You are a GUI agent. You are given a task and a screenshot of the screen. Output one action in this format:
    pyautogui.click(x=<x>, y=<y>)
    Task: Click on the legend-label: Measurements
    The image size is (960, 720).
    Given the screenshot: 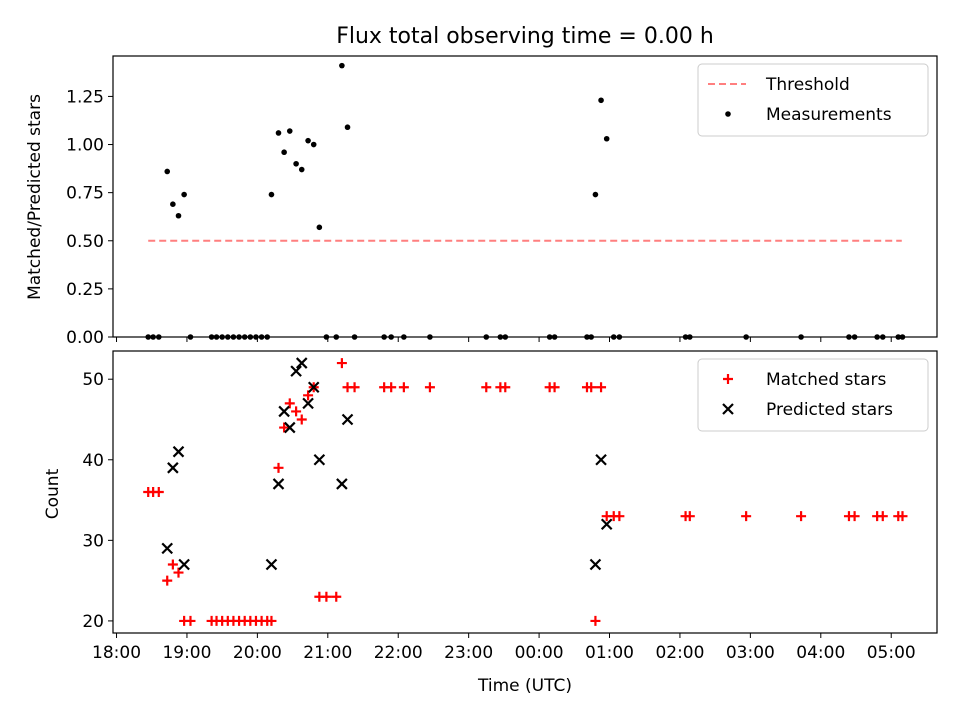 What is the action you would take?
    pyautogui.click(x=829, y=115)
    